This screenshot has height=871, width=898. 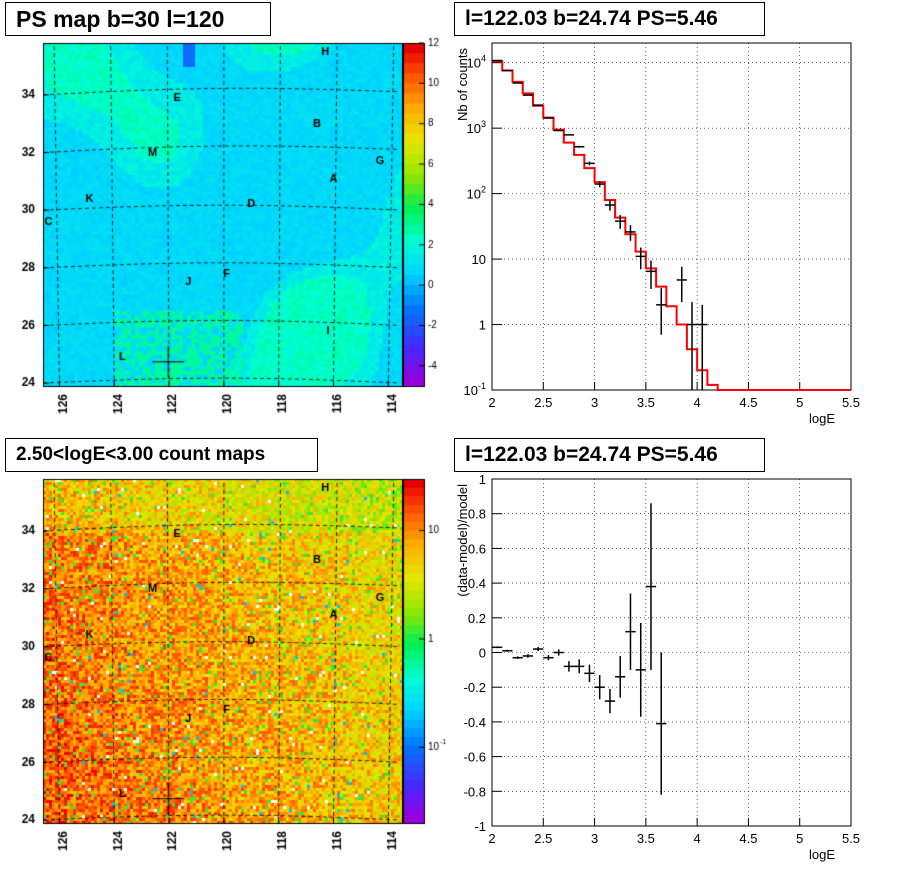 What do you see at coordinates (594, 838) in the screenshot?
I see `residual-x-tick-label: 3` at bounding box center [594, 838].